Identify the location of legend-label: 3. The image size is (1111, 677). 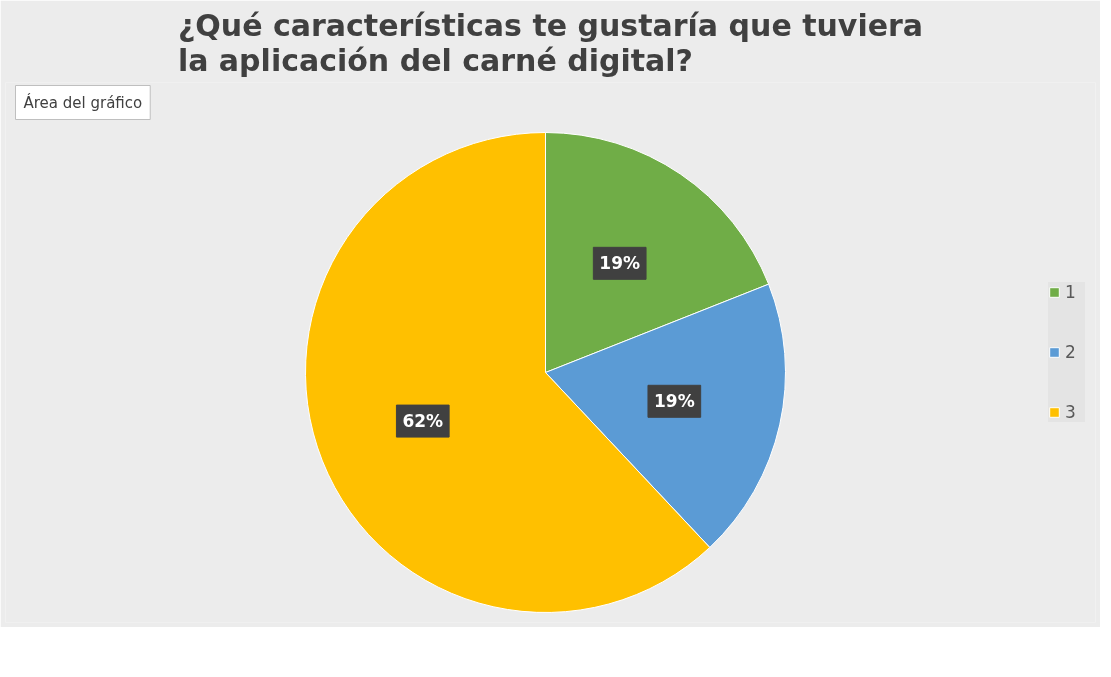
(1071, 412).